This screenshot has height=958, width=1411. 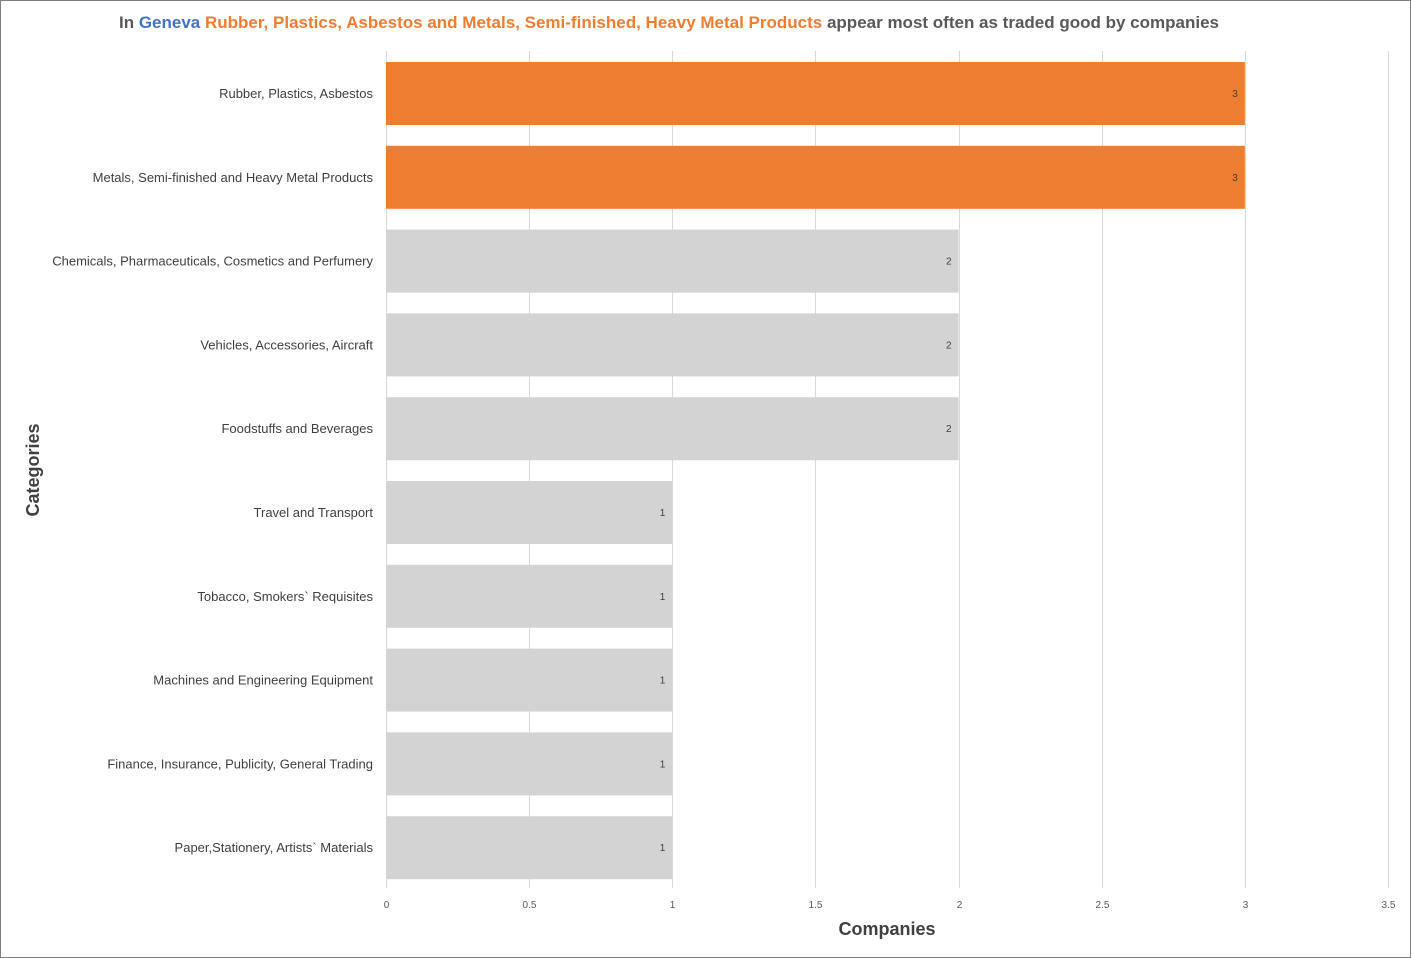 What do you see at coordinates (960, 905) in the screenshot?
I see `x-tick-label: 2` at bounding box center [960, 905].